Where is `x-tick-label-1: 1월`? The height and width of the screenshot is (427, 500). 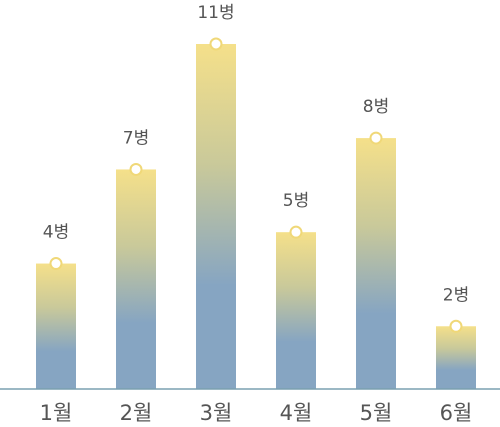
x-tick-label-1: 1월 is located at coordinates (56, 413).